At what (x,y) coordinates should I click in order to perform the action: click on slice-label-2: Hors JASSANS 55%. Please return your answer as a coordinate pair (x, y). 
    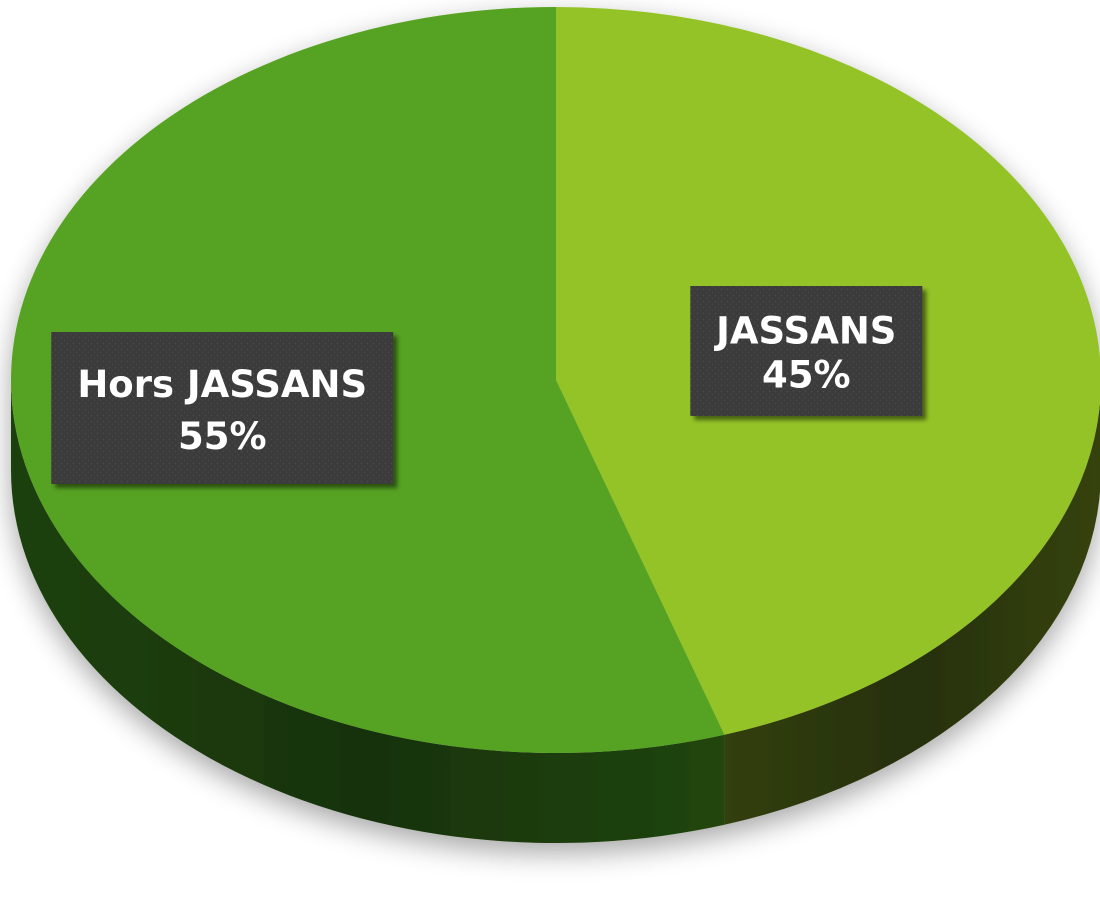
    Looking at the image, I should click on (222, 408).